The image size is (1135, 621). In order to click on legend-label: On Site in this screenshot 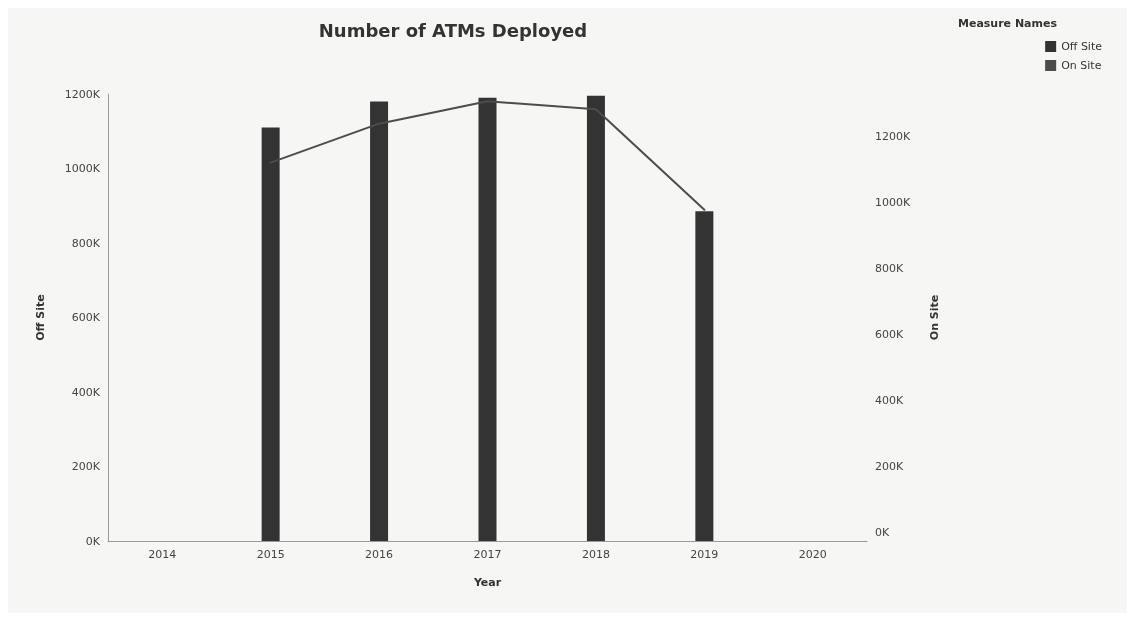, I will do `click(1081, 65)`.